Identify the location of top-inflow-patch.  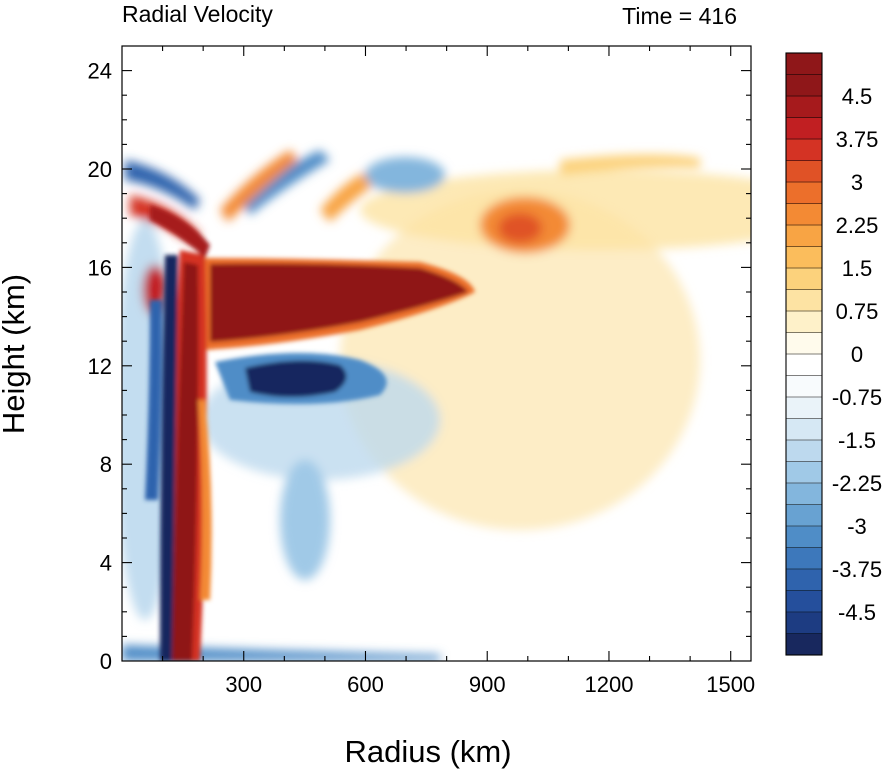
(405, 175).